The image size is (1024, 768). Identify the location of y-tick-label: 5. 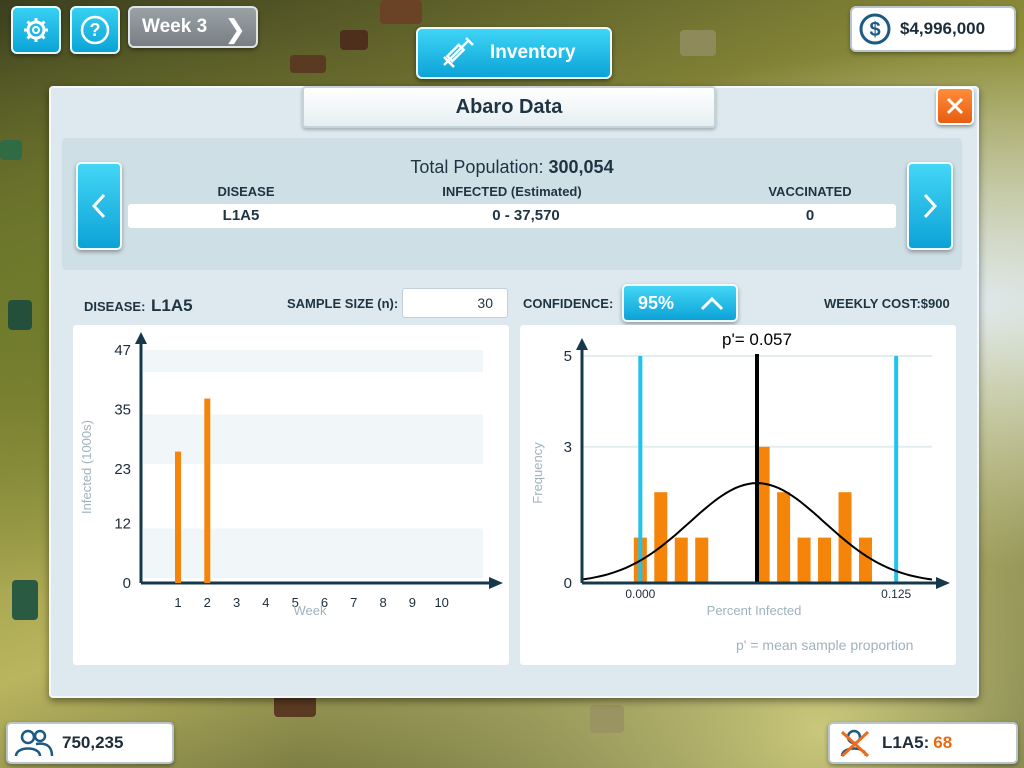
(568, 356).